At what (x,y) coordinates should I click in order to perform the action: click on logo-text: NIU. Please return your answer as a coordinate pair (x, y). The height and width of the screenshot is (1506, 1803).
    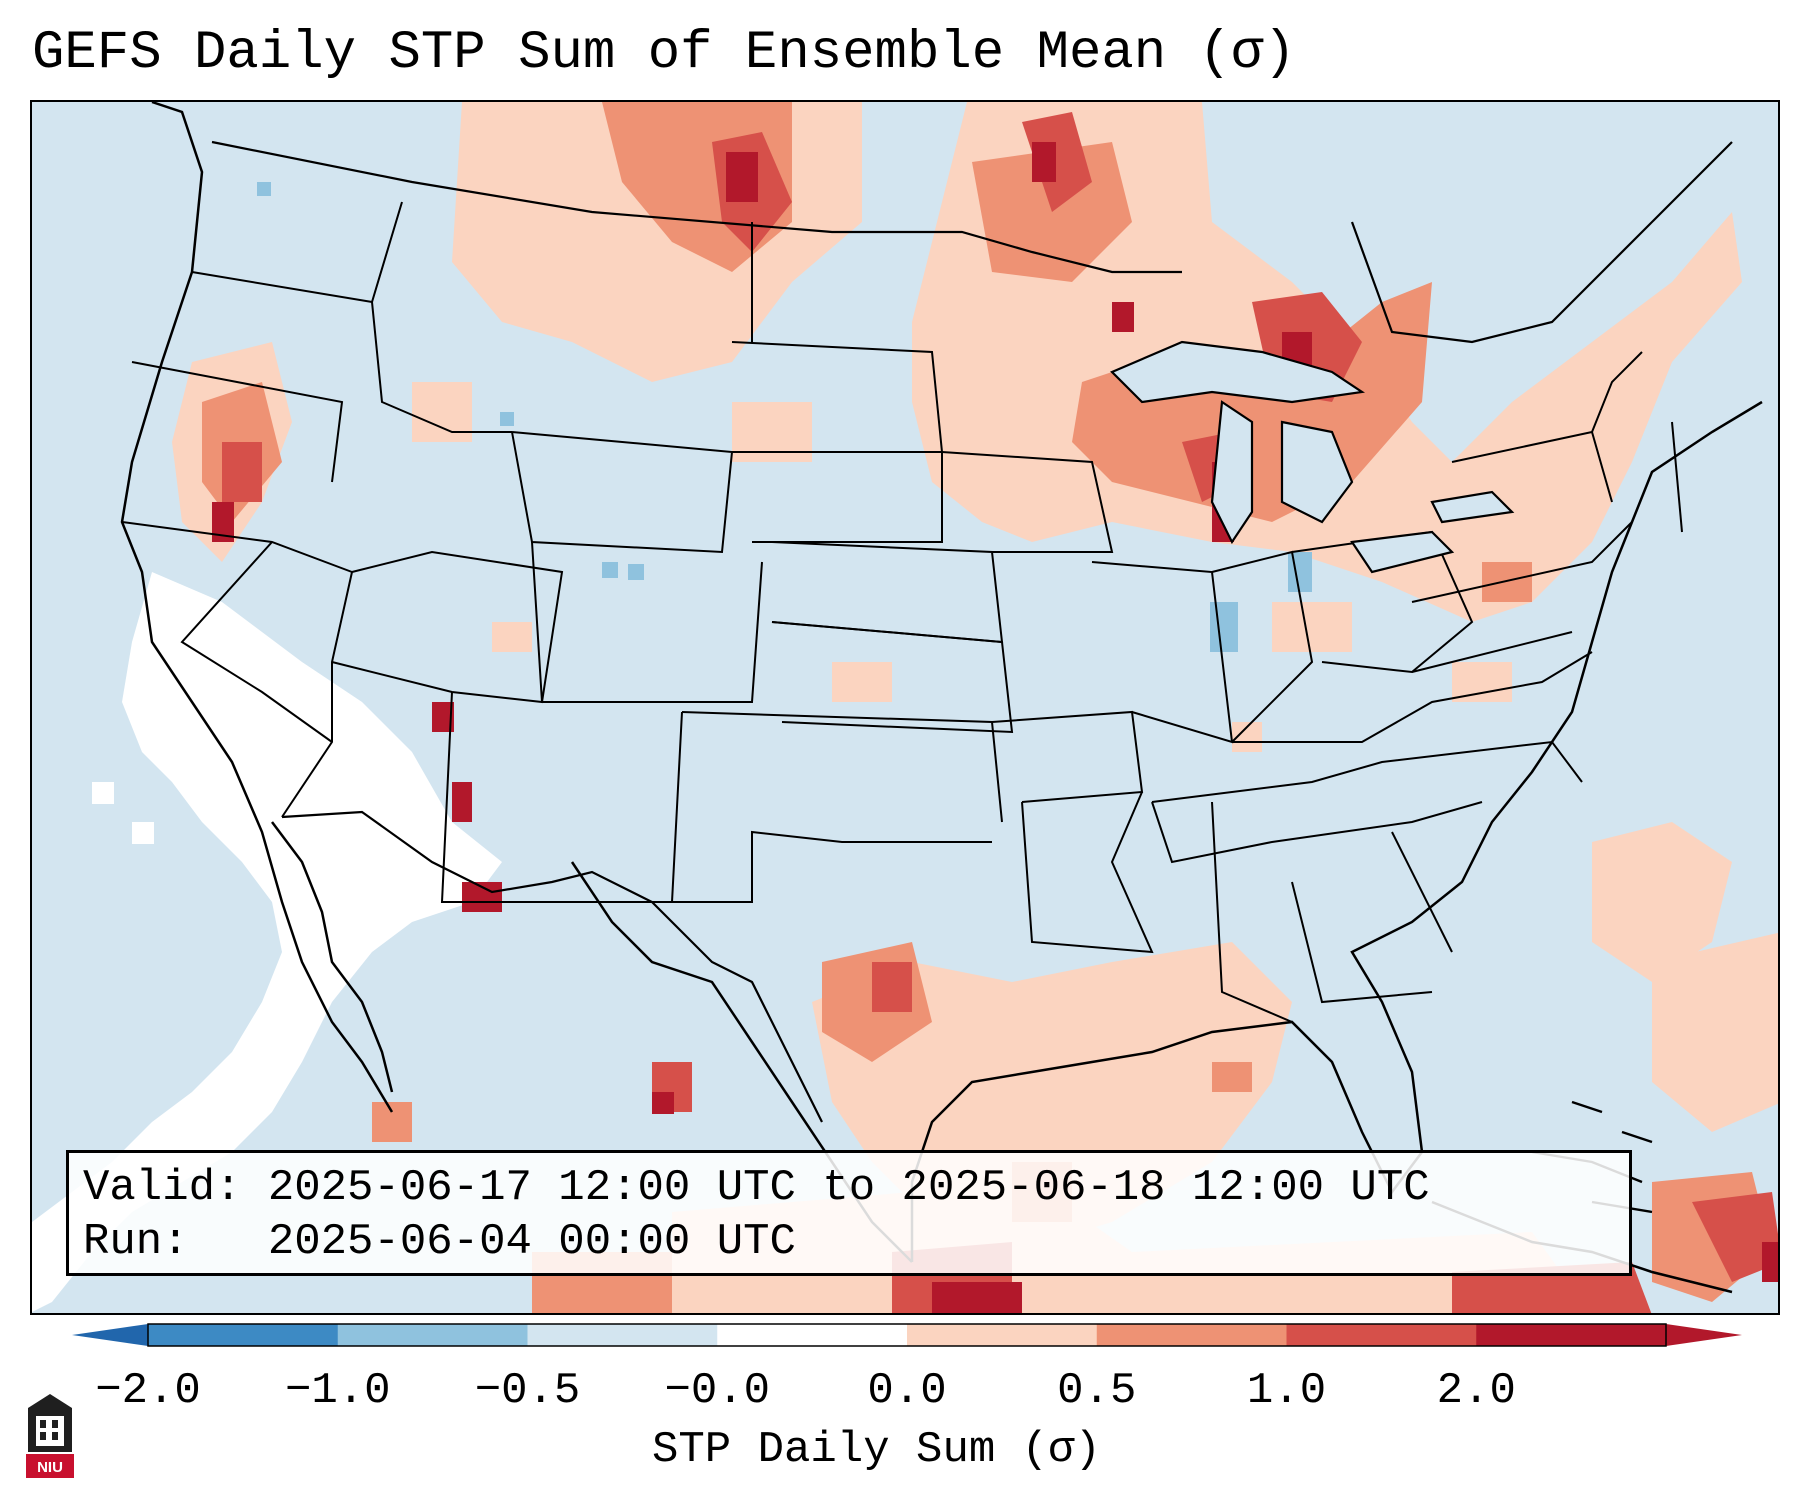
    Looking at the image, I should click on (50, 1467).